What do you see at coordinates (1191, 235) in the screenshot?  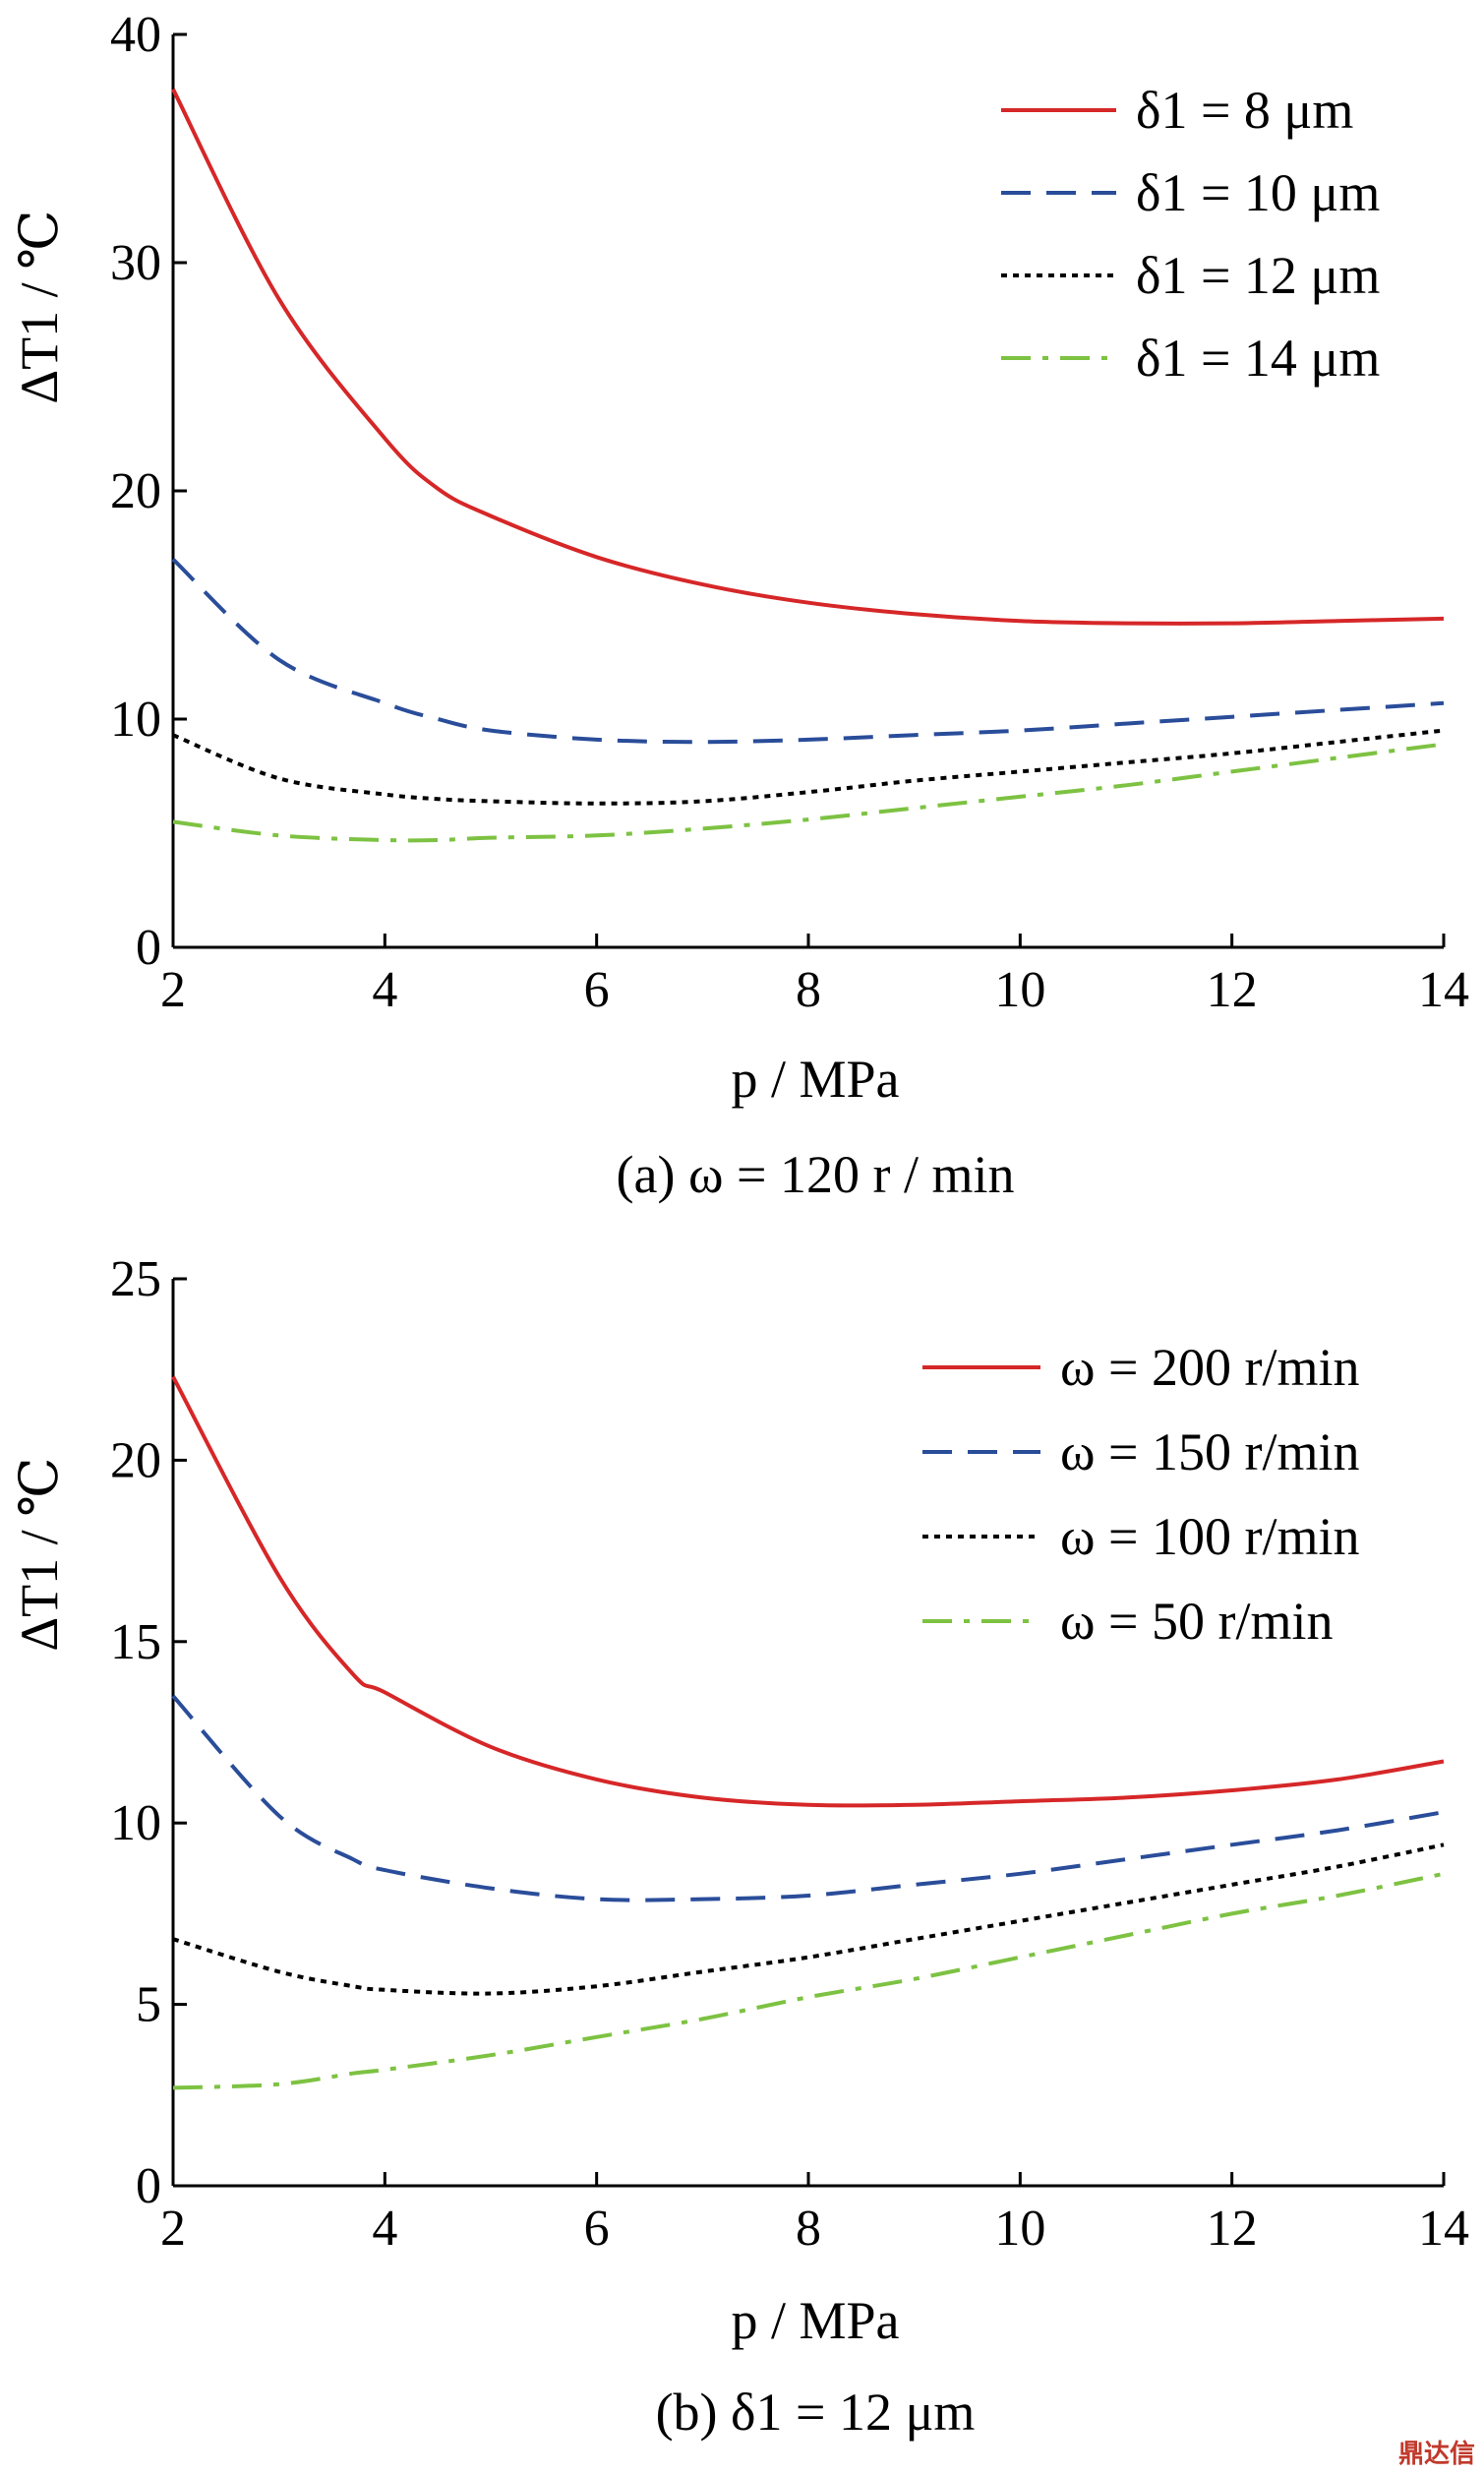 I see `legend-a: δ1 = 8 μm δ1 = 10 μm δ1 = 12 μm δ1 = 14 μm` at bounding box center [1191, 235].